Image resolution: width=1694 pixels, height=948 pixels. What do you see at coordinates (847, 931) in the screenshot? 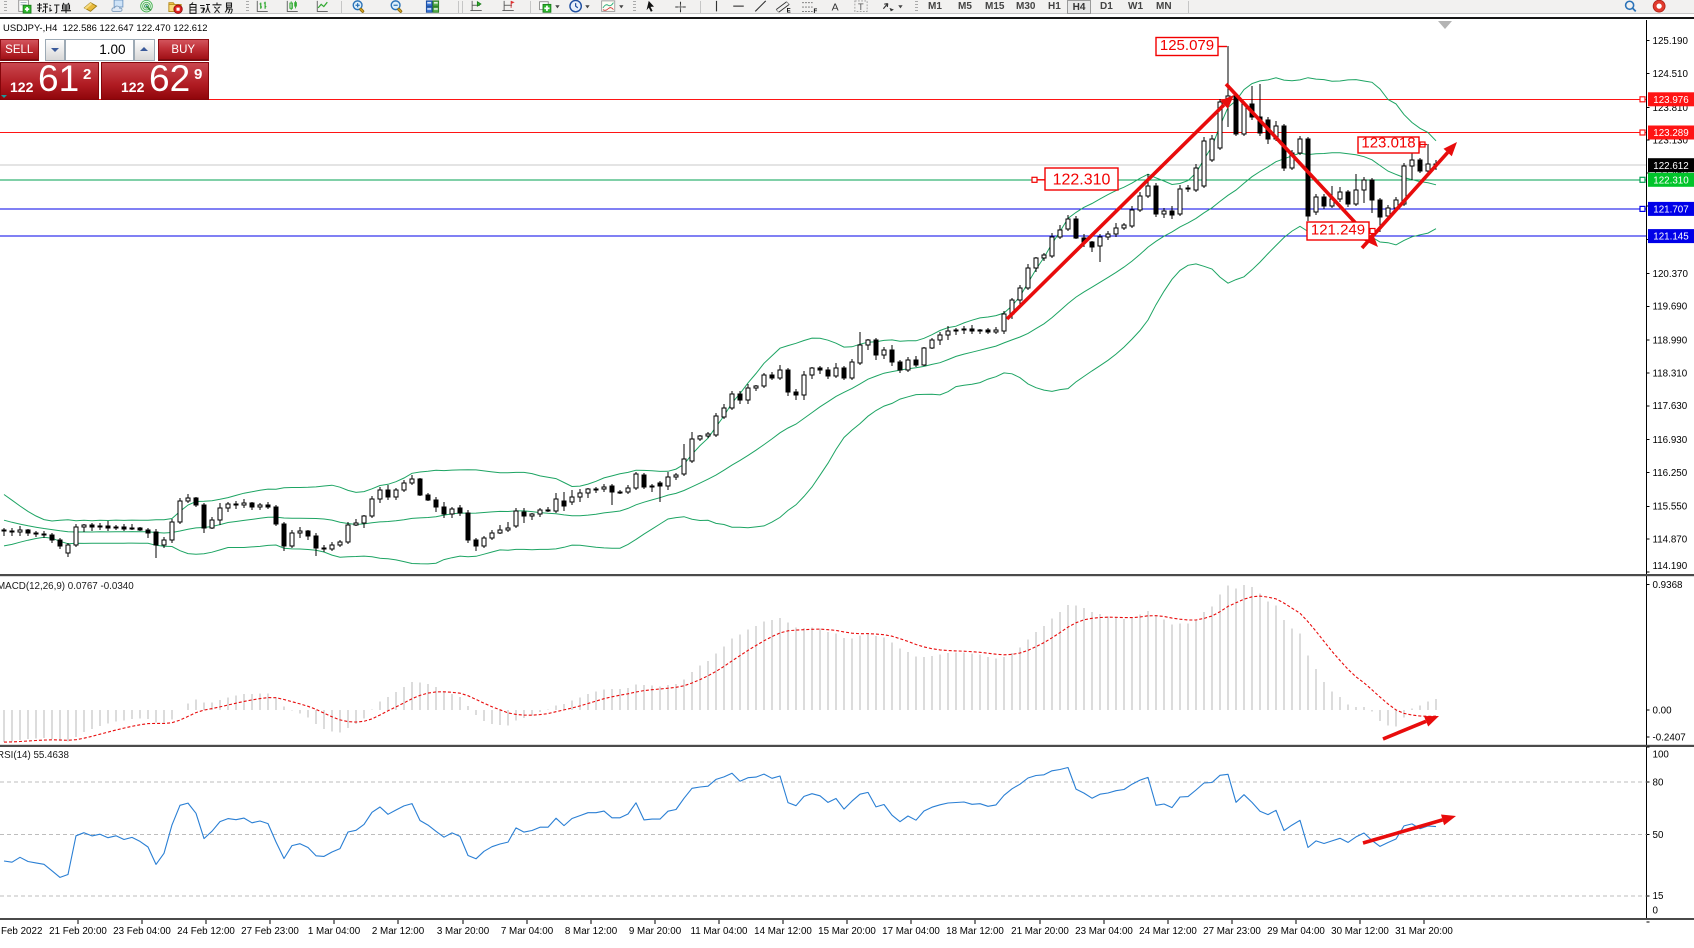
I see `svg-text: 15 Mar 20:00` at bounding box center [847, 931].